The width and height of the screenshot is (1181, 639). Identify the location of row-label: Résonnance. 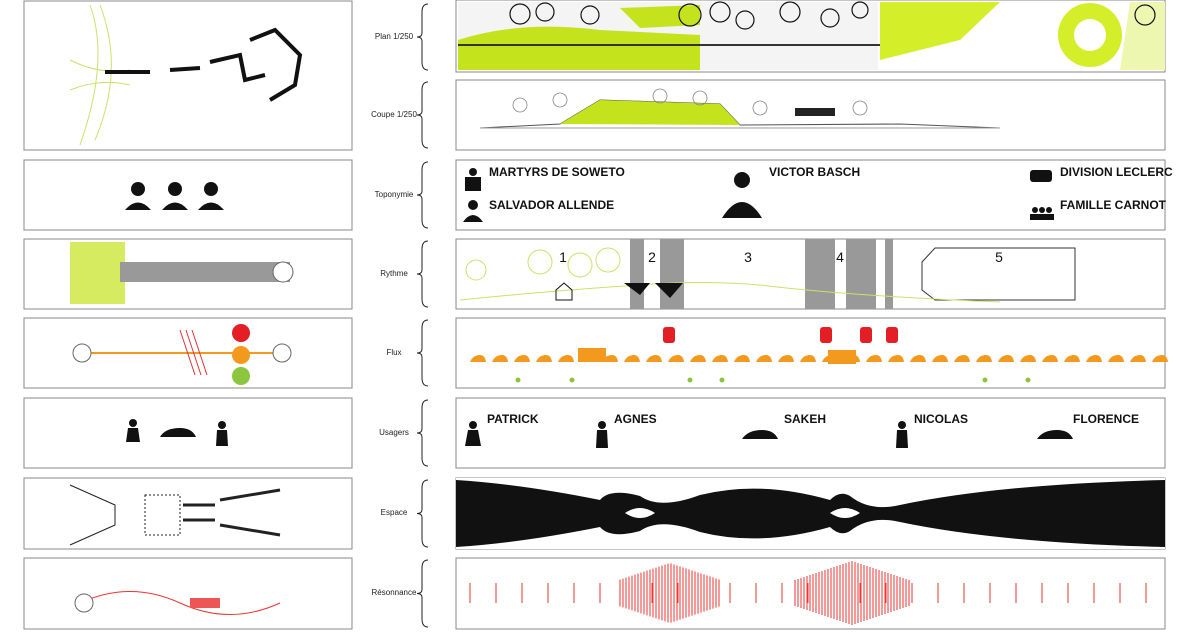
(394, 592).